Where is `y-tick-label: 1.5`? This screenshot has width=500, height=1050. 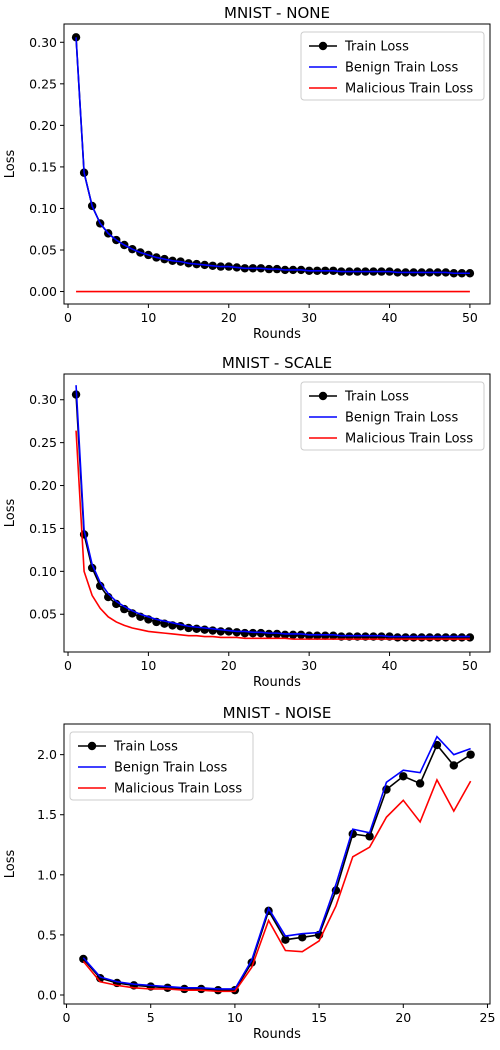 y-tick-label: 1.5 is located at coordinates (47, 814).